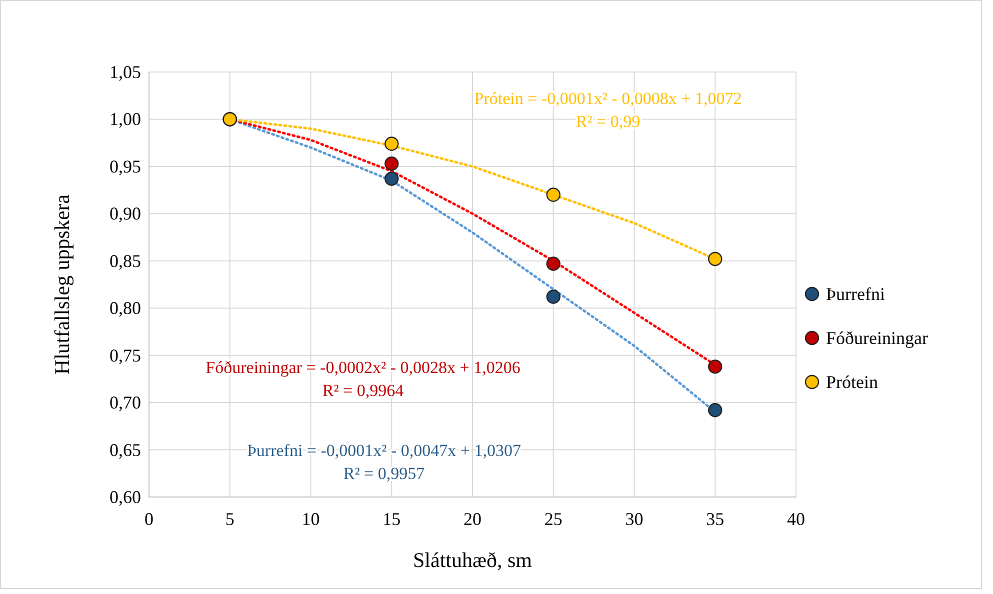 This screenshot has height=594, width=993. What do you see at coordinates (363, 367) in the screenshot?
I see `annotation: Fóðureiningar = -0,0002x² - 0,0028x + 1,0206` at bounding box center [363, 367].